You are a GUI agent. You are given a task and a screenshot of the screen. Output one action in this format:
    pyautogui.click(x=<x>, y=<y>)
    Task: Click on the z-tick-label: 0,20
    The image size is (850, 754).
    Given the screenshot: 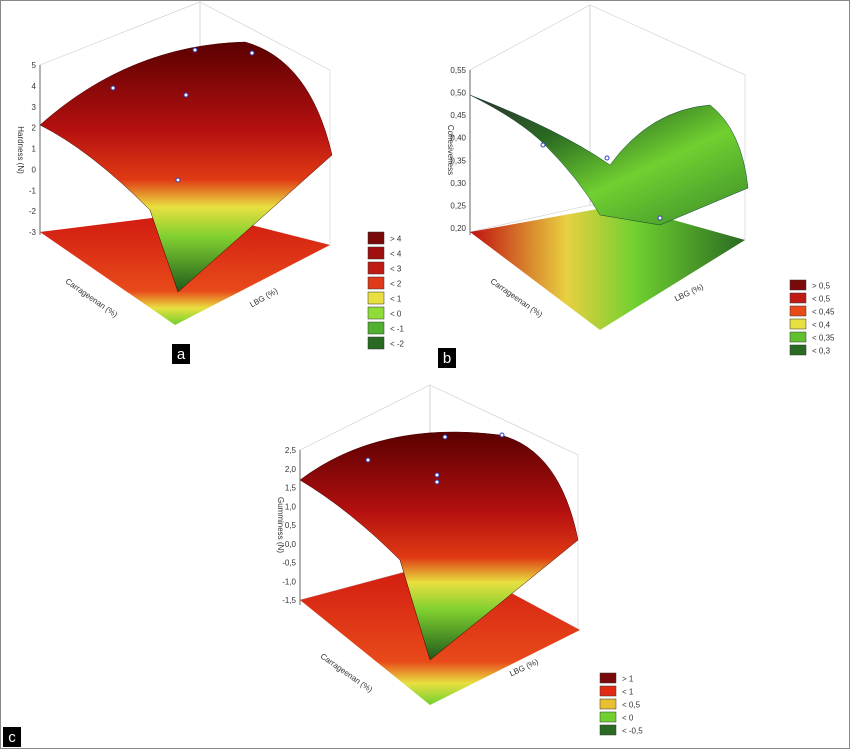 What is the action you would take?
    pyautogui.click(x=458, y=228)
    